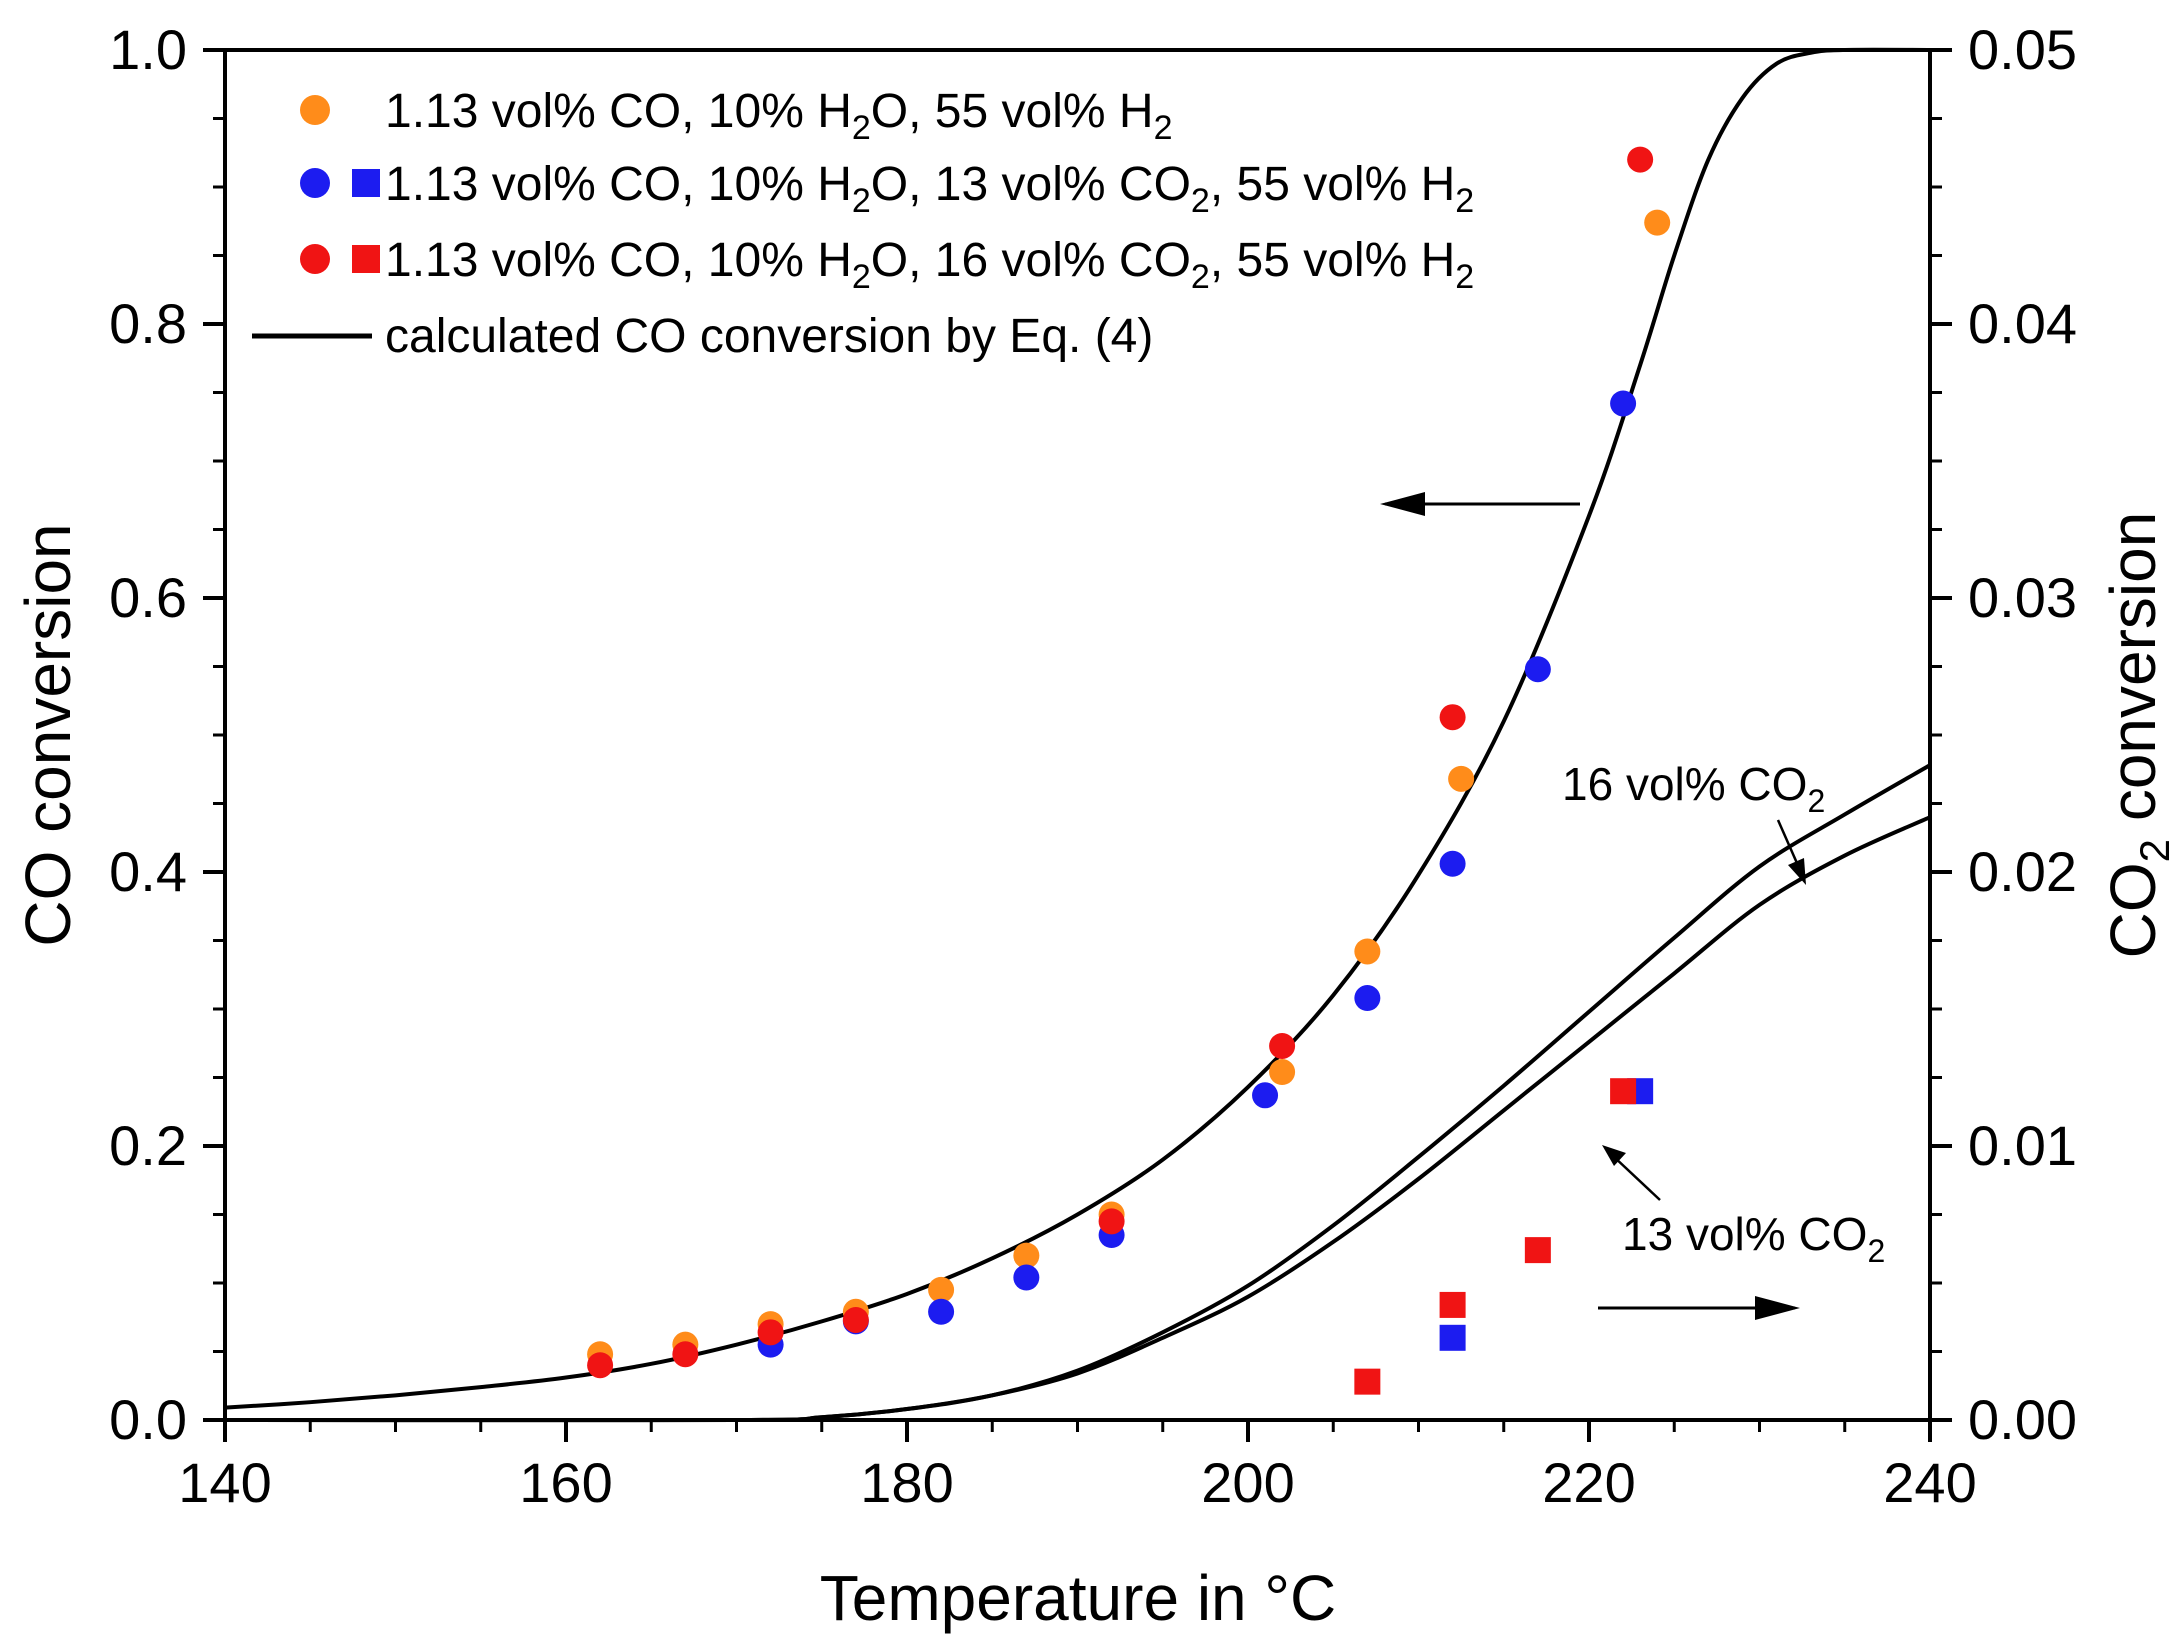 The height and width of the screenshot is (1647, 2182). What do you see at coordinates (1929, 1482) in the screenshot?
I see `x-tick-label: 240` at bounding box center [1929, 1482].